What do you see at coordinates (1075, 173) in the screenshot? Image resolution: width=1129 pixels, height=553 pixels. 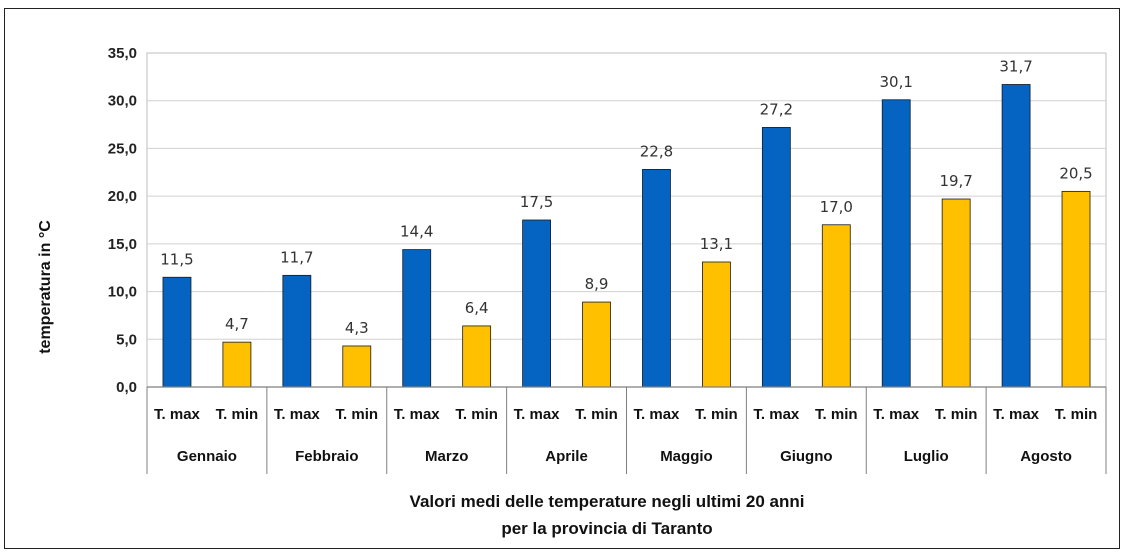 I see `data-label: 20,5` at bounding box center [1075, 173].